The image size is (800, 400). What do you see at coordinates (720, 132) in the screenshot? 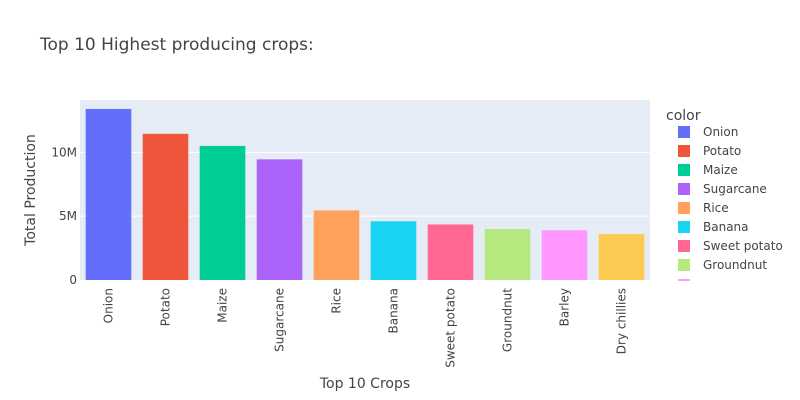
I see `legend-label: Onion` at bounding box center [720, 132].